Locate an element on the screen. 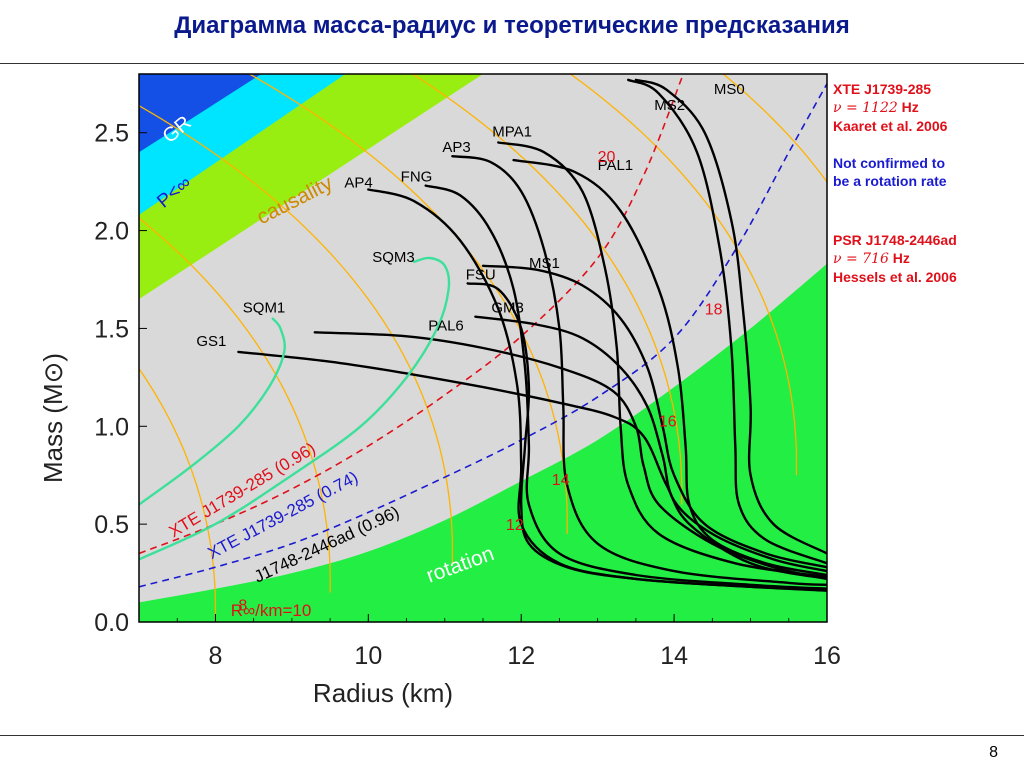 The height and width of the screenshot is (768, 1024). not-confirmed-line1: Not confirmed to is located at coordinates (889, 163).